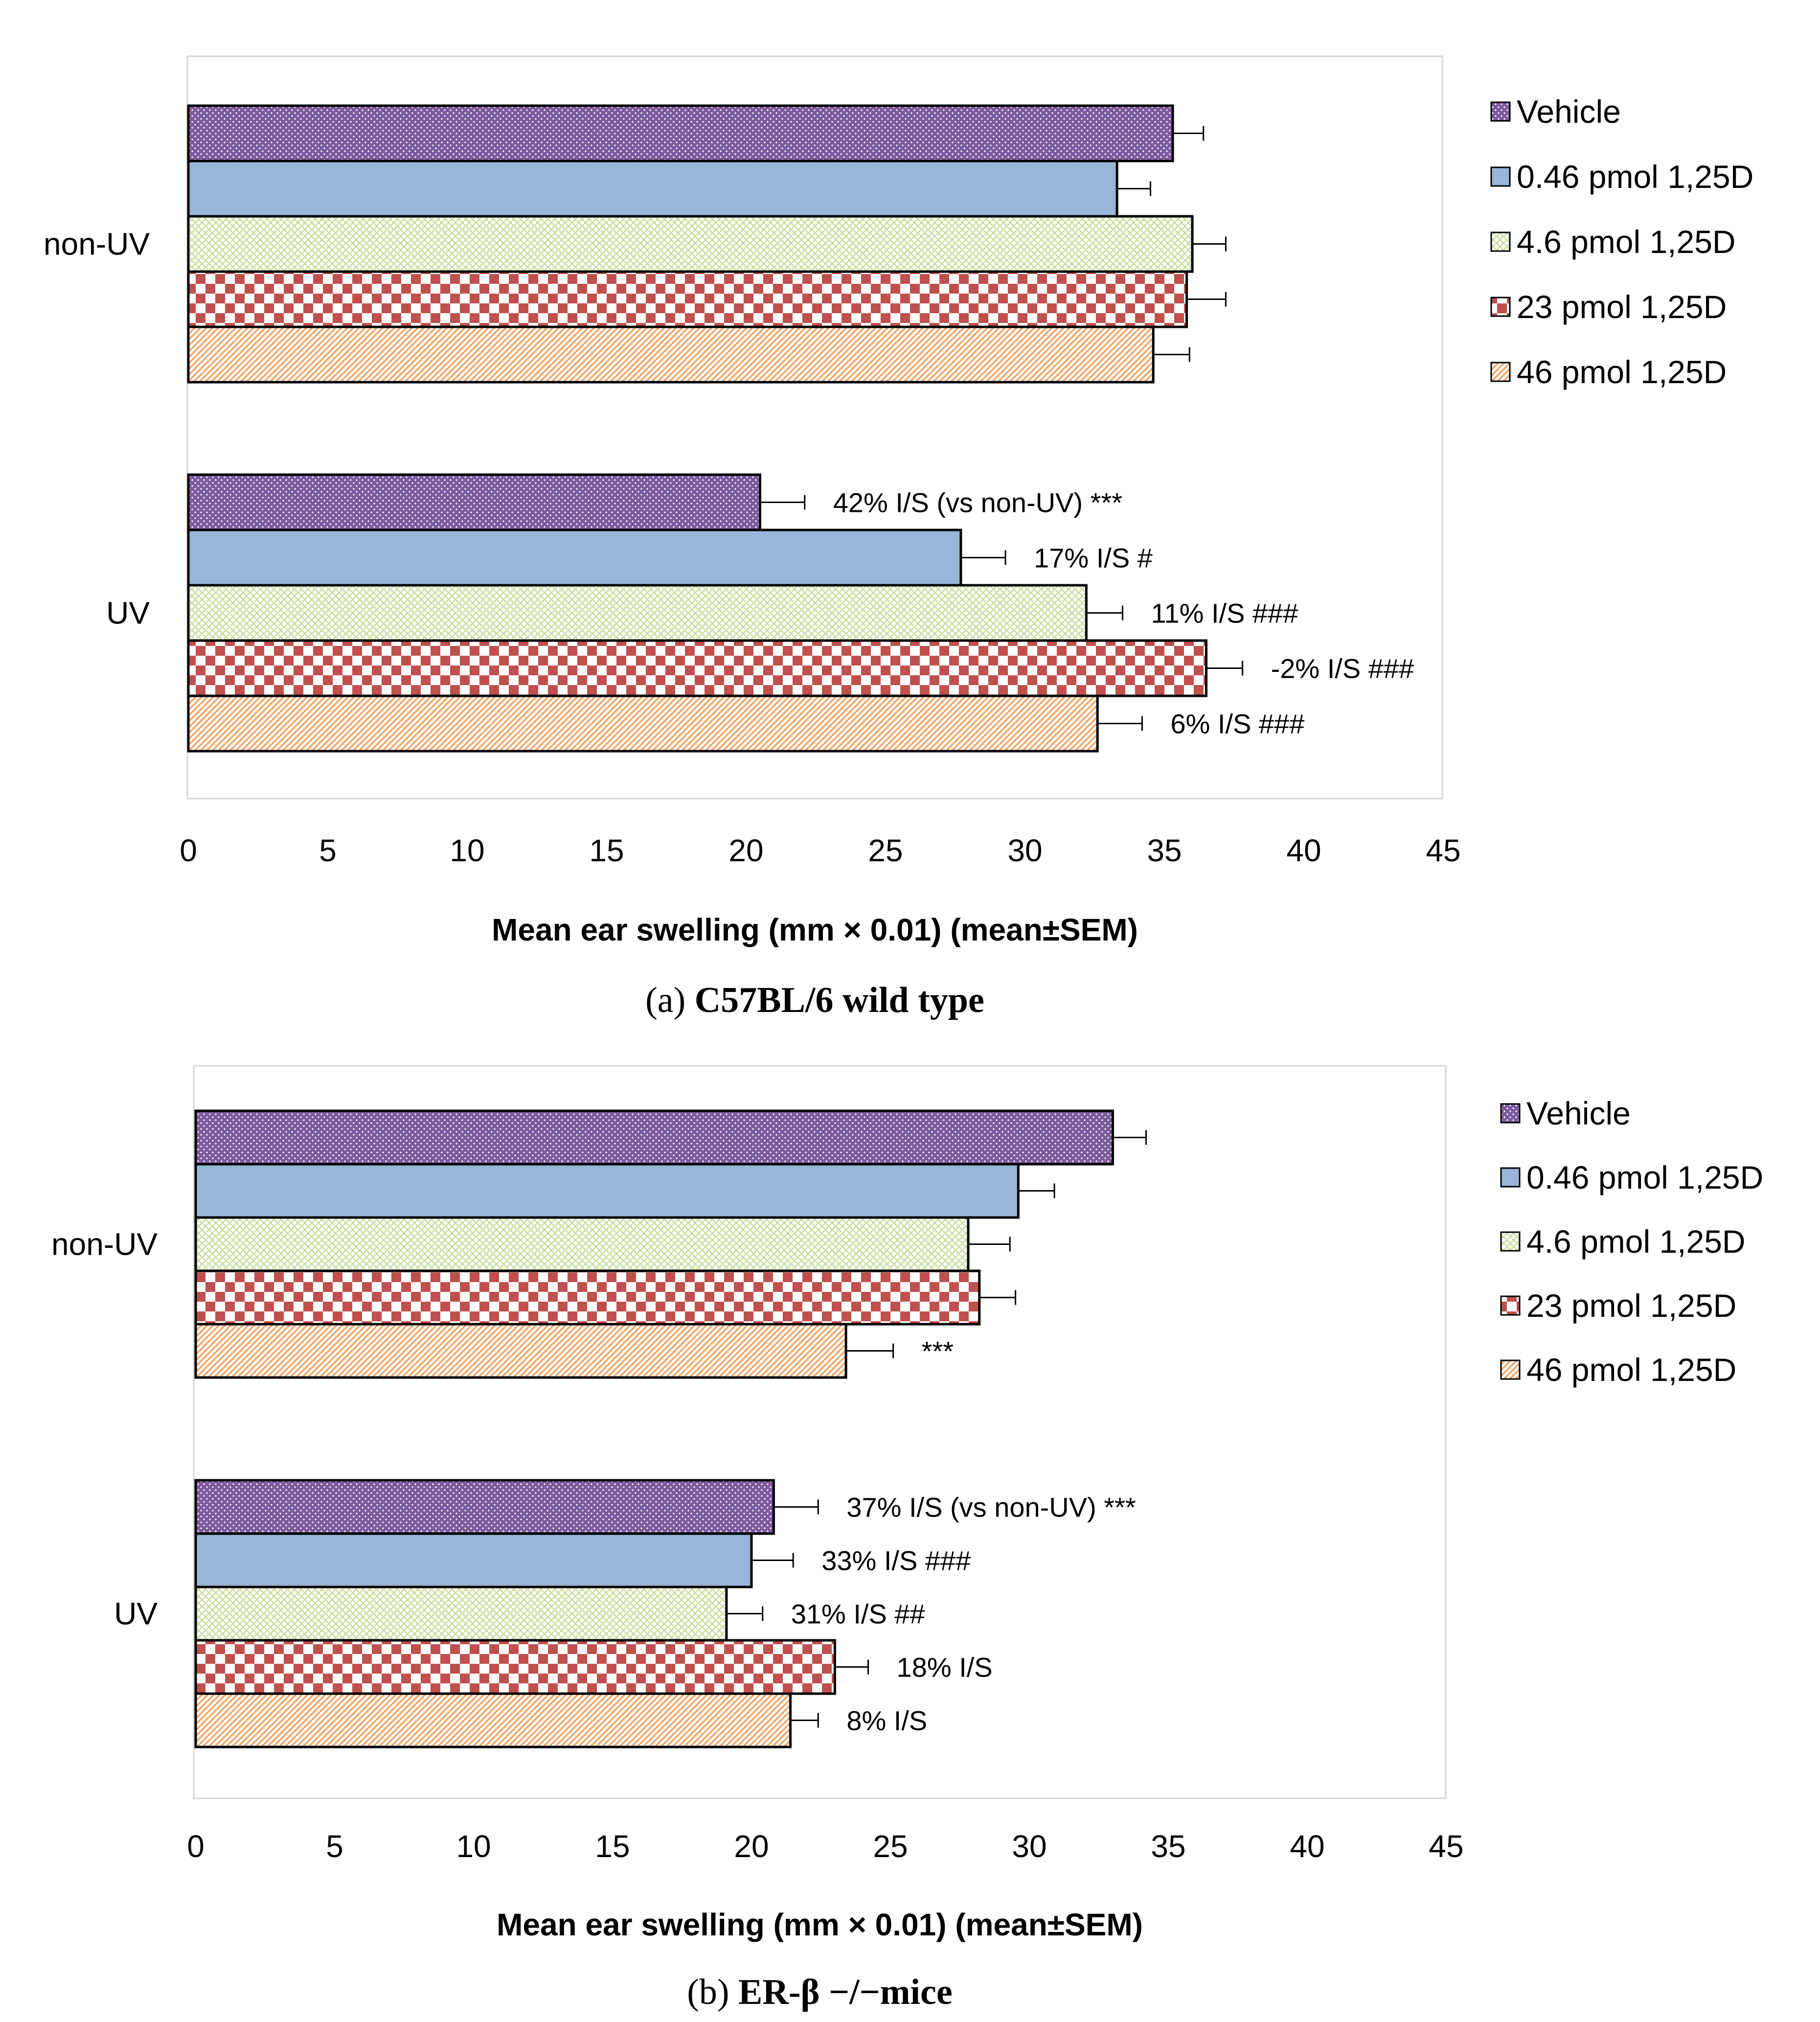 This screenshot has height=2022, width=1820. Describe the element at coordinates (938, 1351) in the screenshot. I see `bar-annotation: ***` at that location.